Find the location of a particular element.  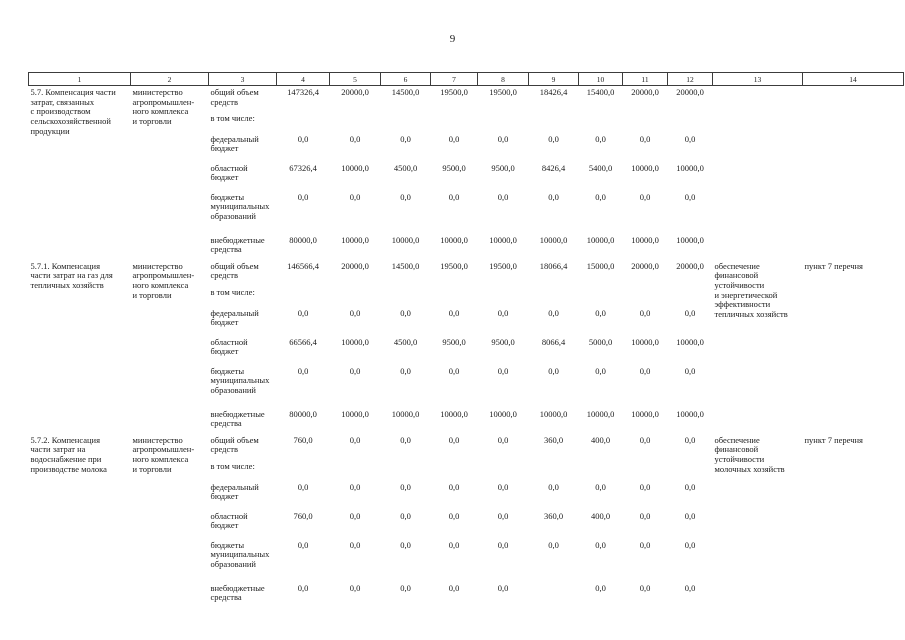

value-cell: 18426,4 is located at coordinates (553, 92).